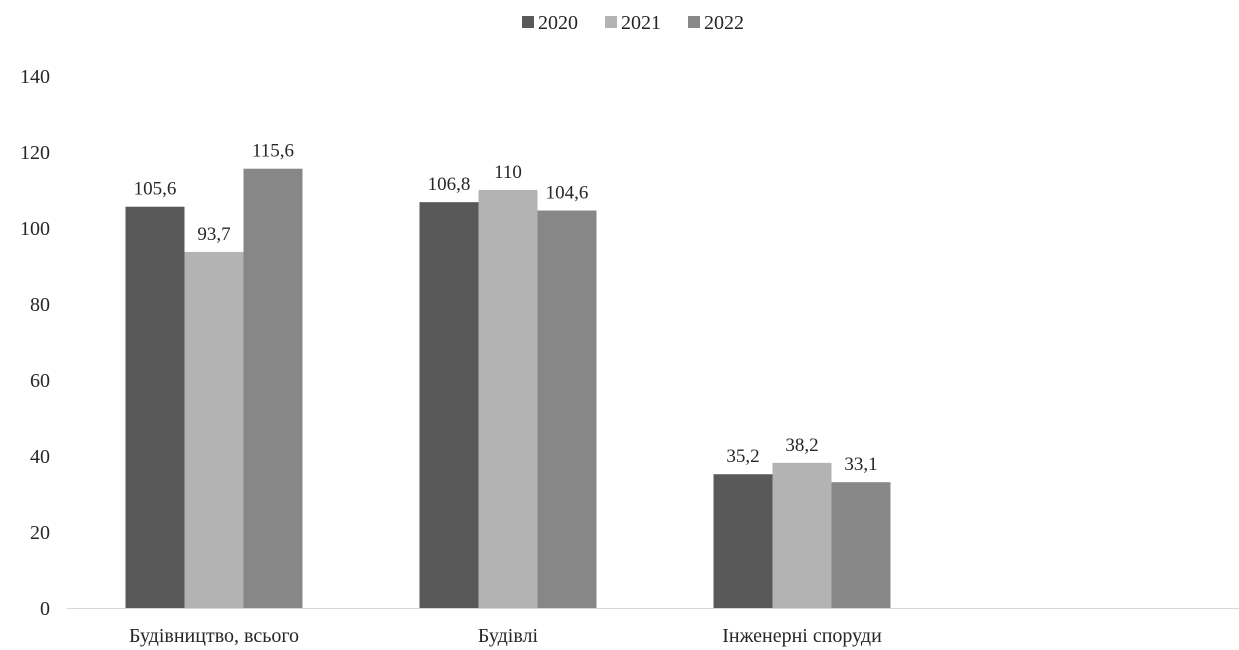 This screenshot has width=1239, height=650. Describe the element at coordinates (35, 153) in the screenshot. I see `y-tick-label: 120` at that location.